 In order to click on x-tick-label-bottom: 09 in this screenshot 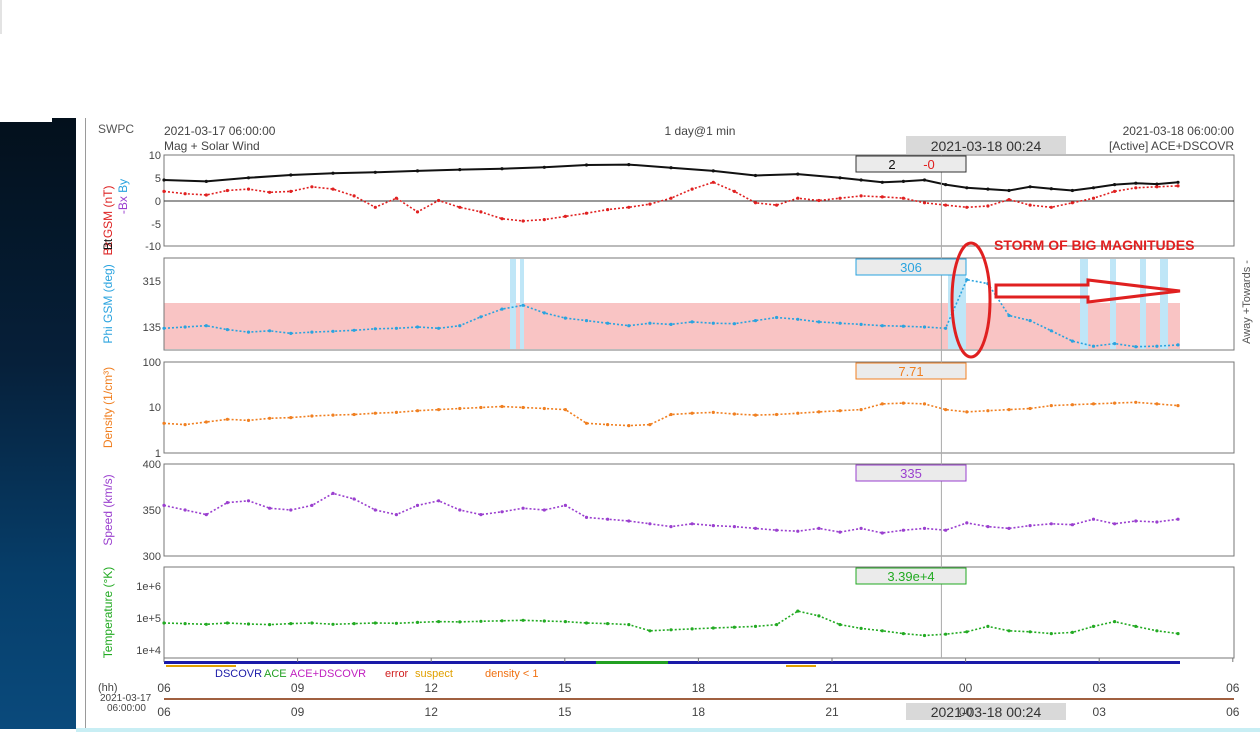, I will do `click(298, 712)`.